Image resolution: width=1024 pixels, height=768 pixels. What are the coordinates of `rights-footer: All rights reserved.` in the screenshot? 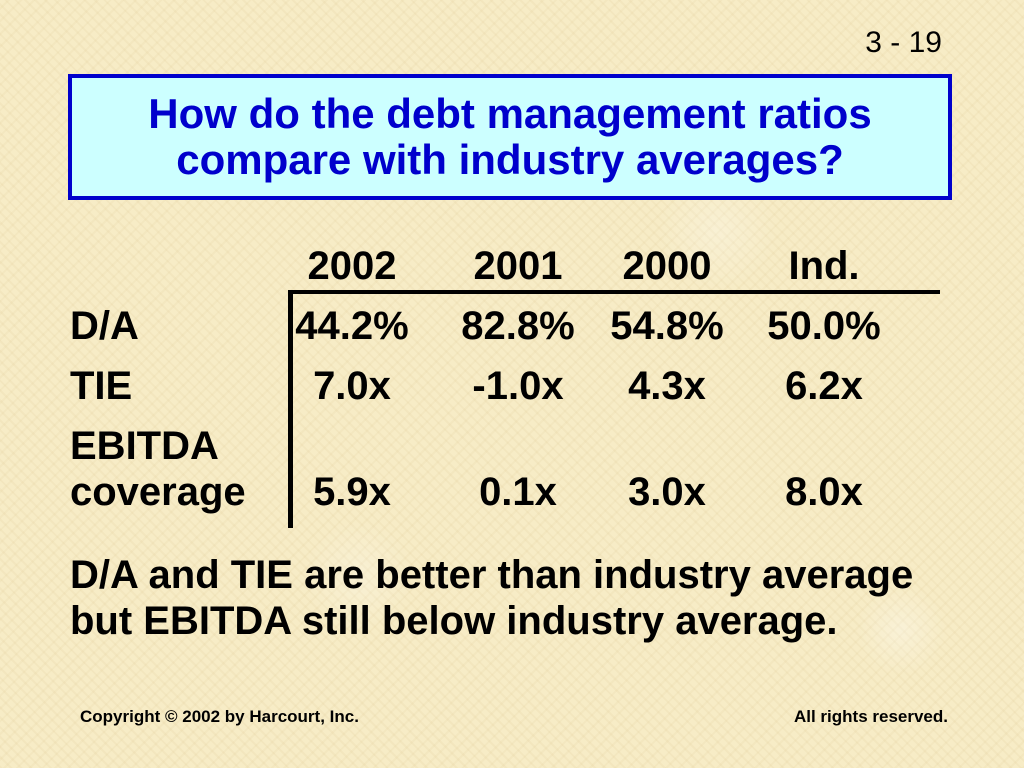 It's located at (870, 716).